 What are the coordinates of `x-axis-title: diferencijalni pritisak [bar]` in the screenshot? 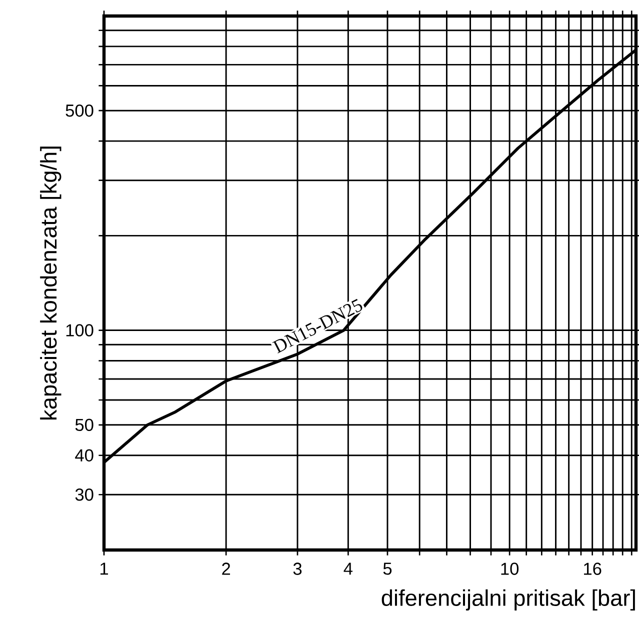 It's located at (508, 599).